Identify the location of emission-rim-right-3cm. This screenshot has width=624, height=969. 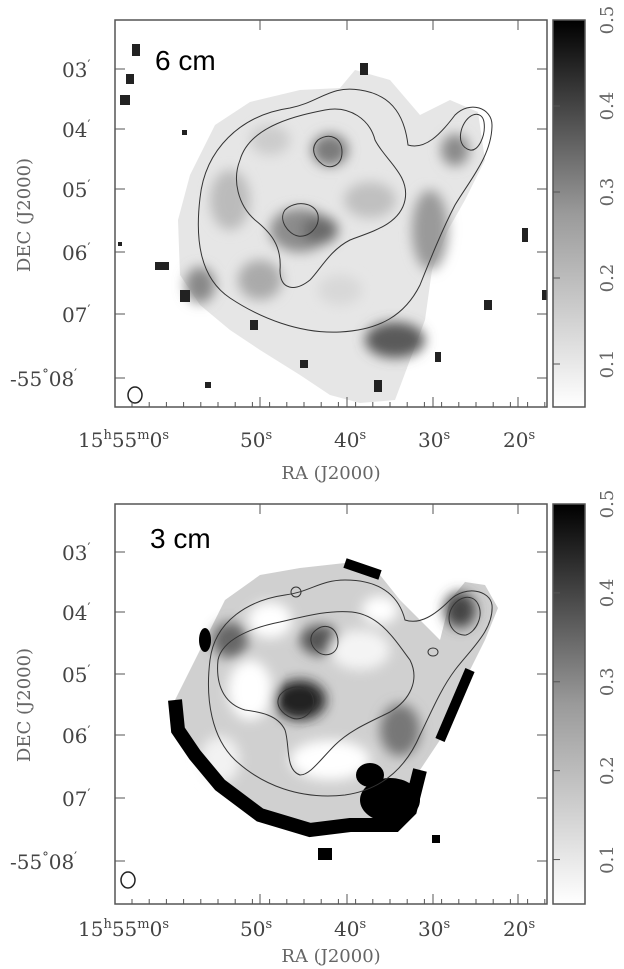
(455, 705).